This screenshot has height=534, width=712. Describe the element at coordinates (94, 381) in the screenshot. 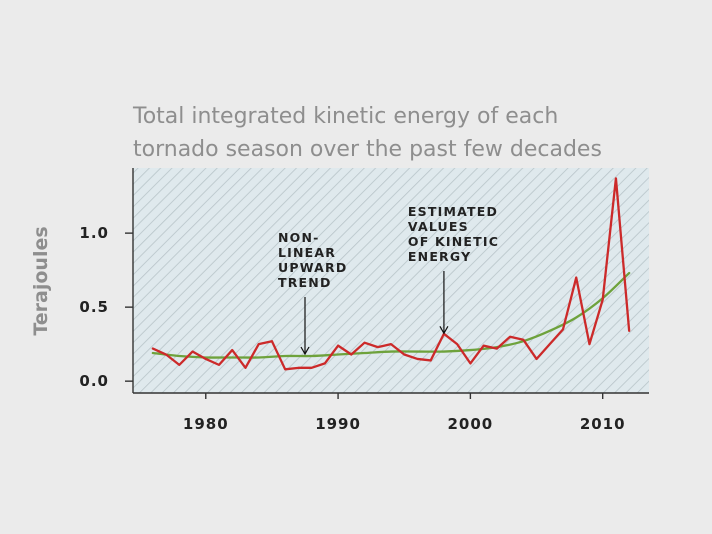

I see `y-tick-label: 0.0` at that location.